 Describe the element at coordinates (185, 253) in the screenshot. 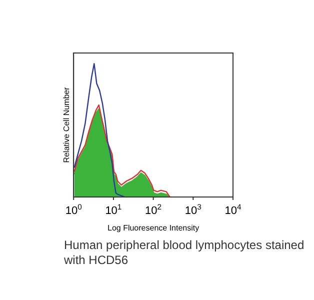

I see `text: Human peripheral blood lymphocytes stained with HCD56` at that location.